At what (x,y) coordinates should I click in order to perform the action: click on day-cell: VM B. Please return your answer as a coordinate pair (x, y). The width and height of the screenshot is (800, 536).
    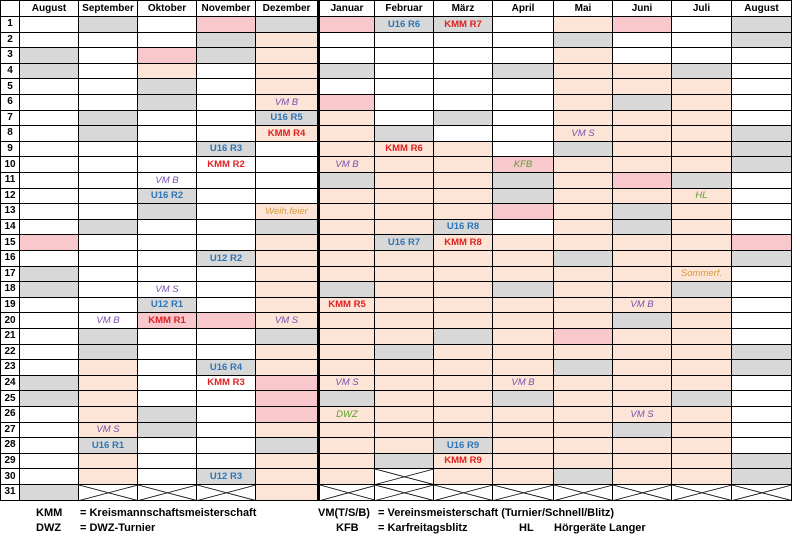
    Looking at the image, I should click on (287, 103).